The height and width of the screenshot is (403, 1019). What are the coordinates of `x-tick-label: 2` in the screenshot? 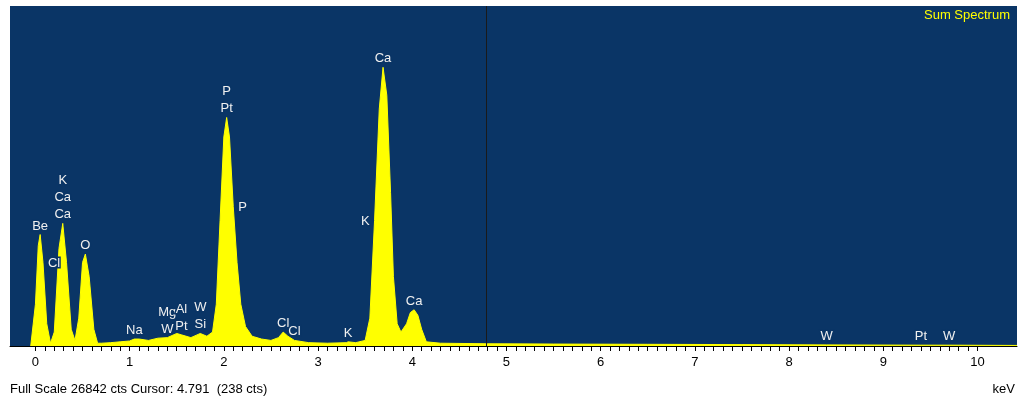 It's located at (224, 361).